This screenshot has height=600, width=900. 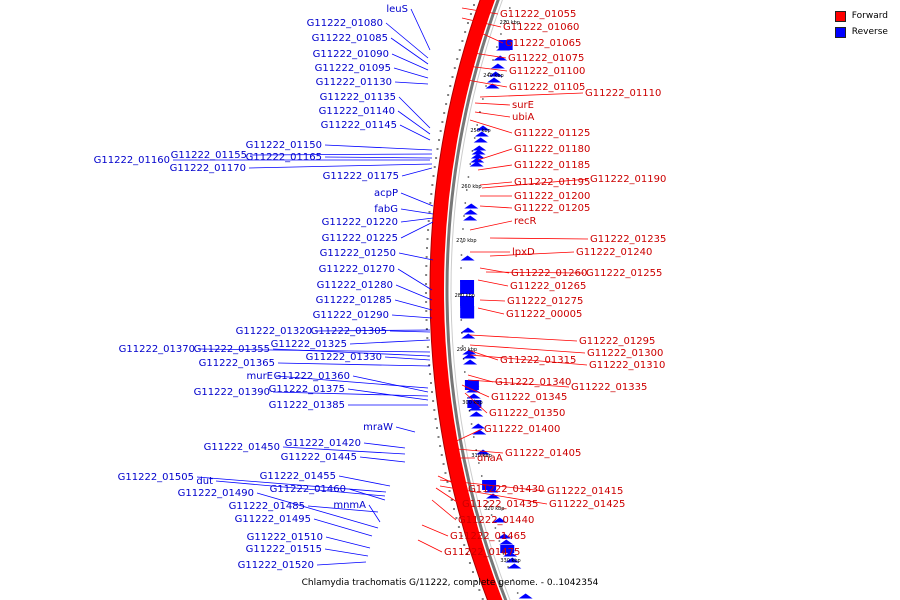 I want to click on forward-label-g11222-01345: G11222_01345, so click(x=529, y=397).